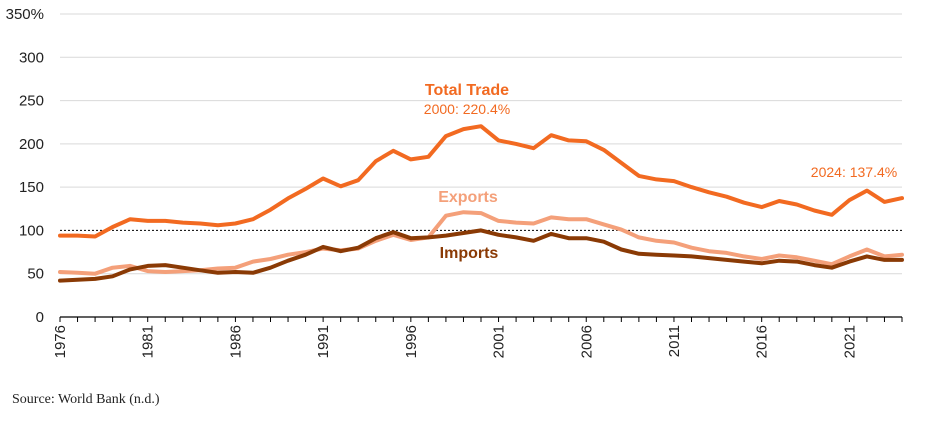 This screenshot has height=422, width=933. I want to click on x-tick-label: 2021, so click(849, 341).